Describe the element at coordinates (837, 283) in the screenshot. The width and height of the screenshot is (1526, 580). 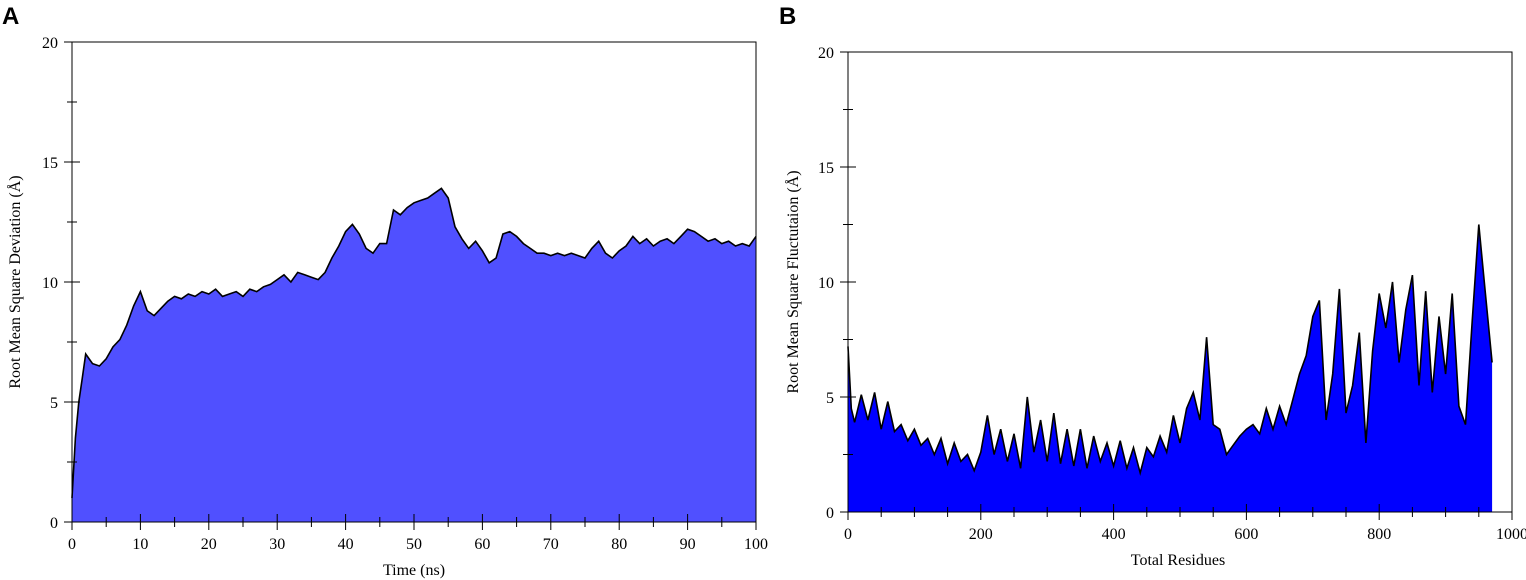
I see `y-axis-b: 0 5 10 15 20` at that location.